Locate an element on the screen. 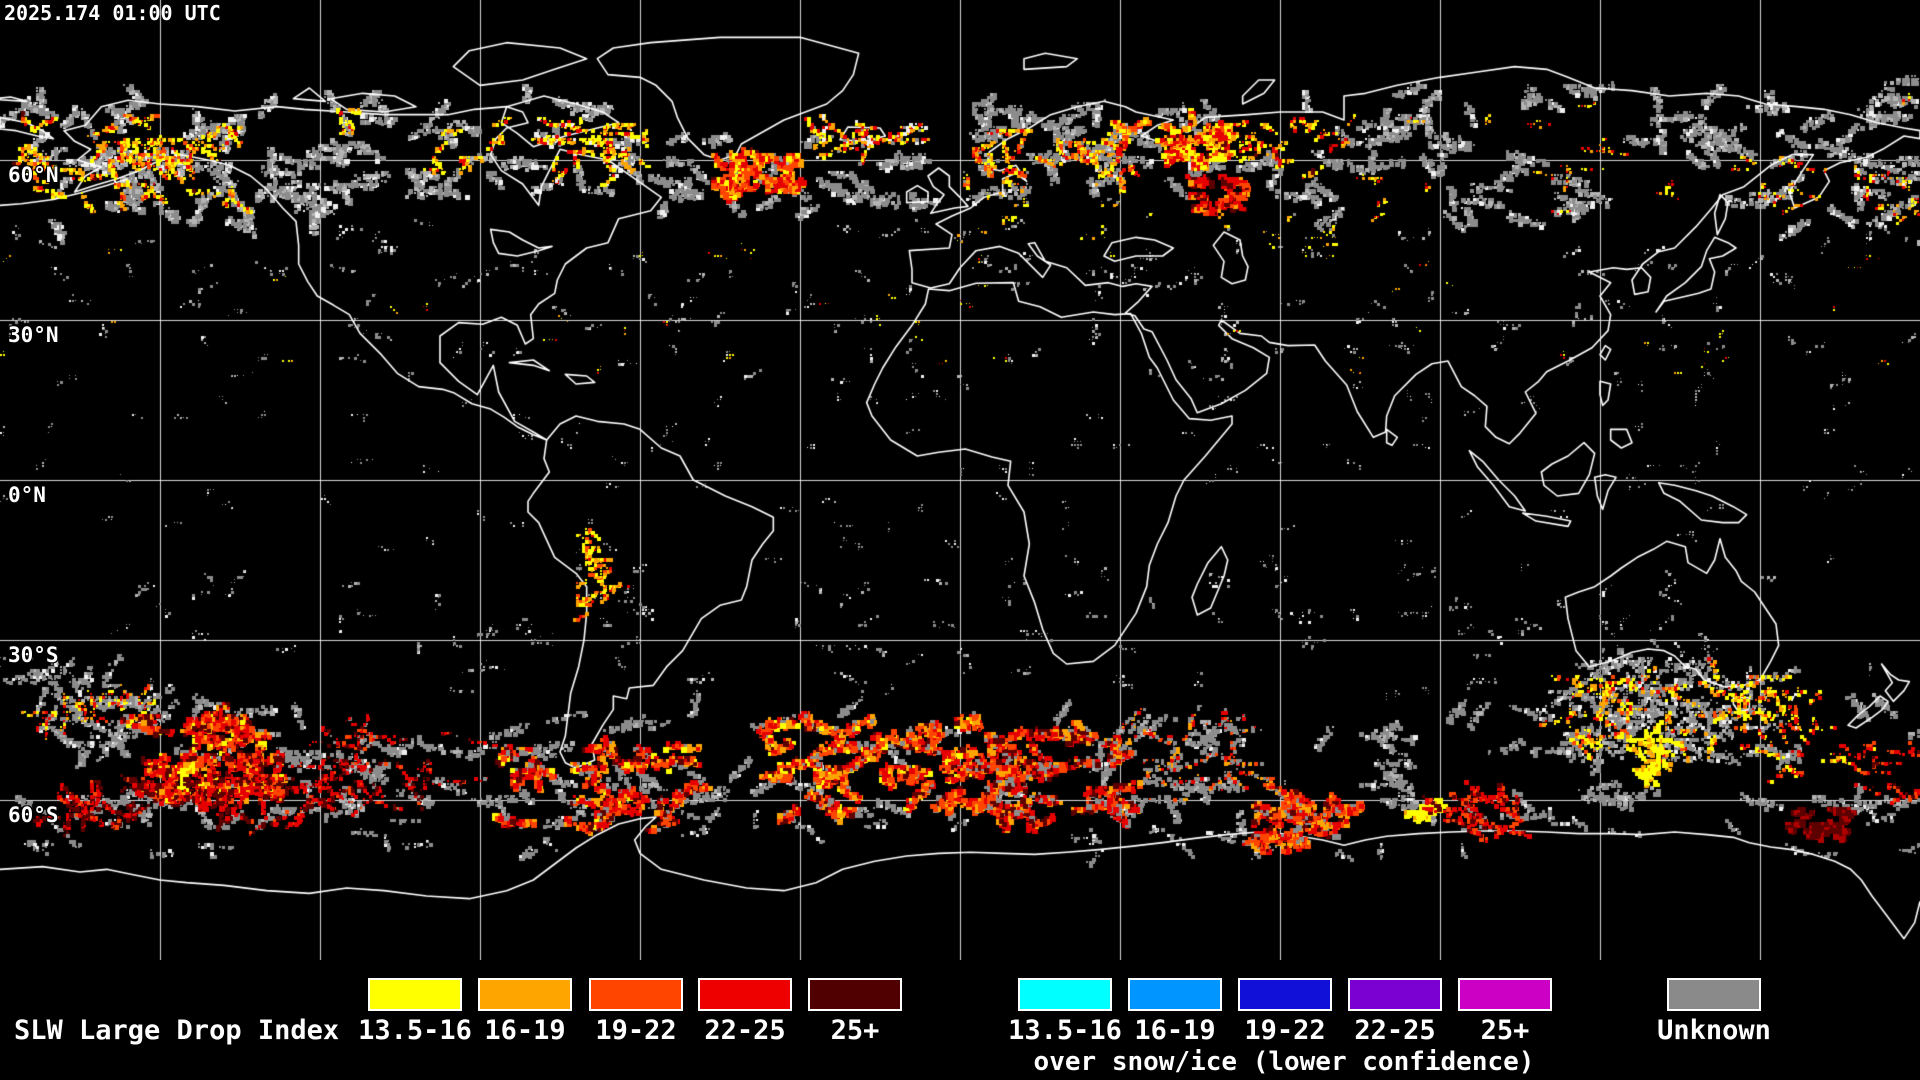 The height and width of the screenshot is (1080, 1920). latitude-label: 0°N is located at coordinates (27, 495).